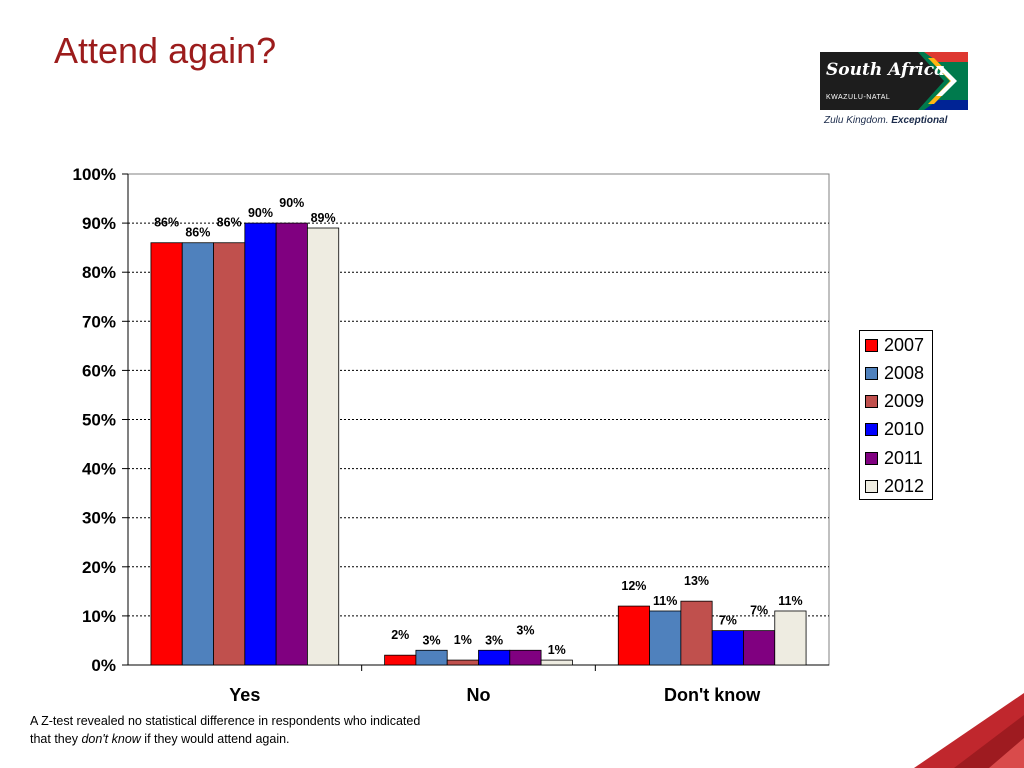  Describe the element at coordinates (904, 344) in the screenshot. I see `legend-label: 2007` at that location.